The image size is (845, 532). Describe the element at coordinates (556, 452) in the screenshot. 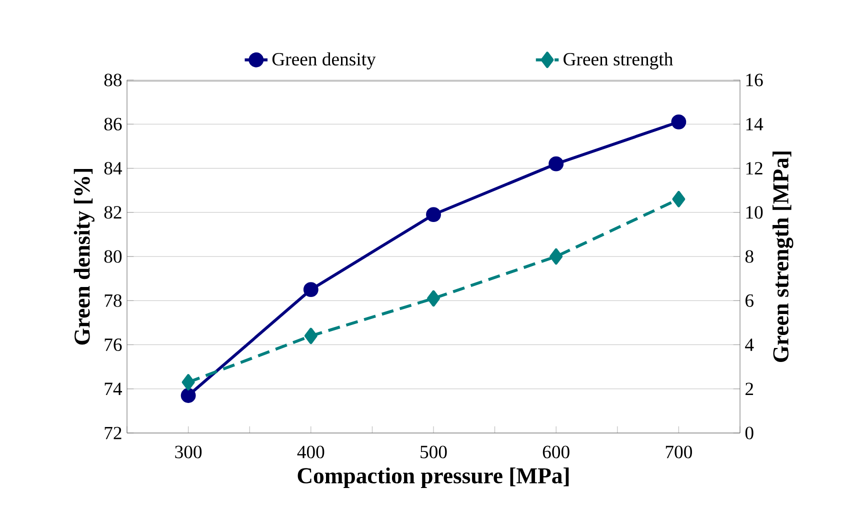

I see `x-tick-label: 600` at that location.